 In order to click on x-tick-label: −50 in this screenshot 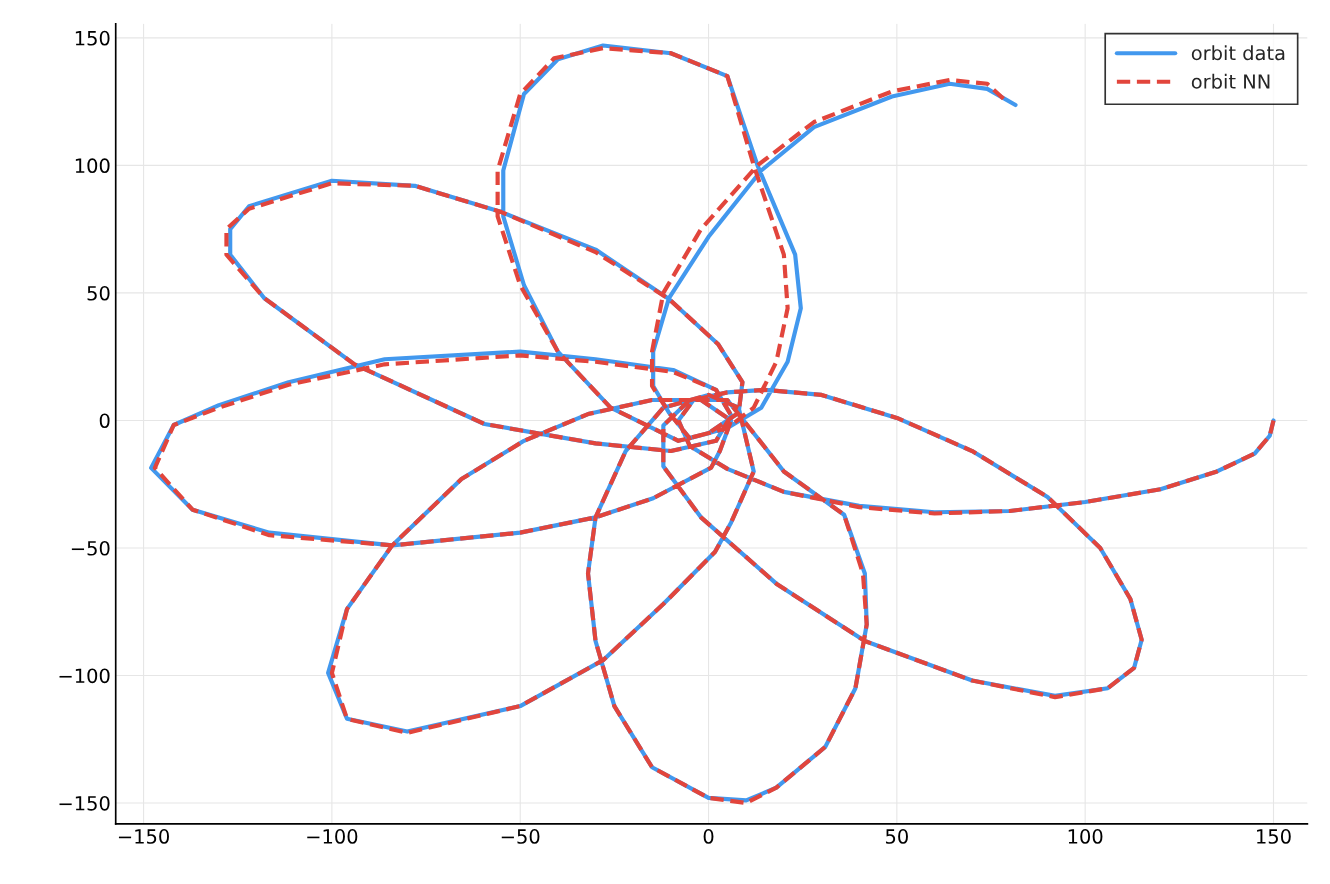, I will do `click(520, 836)`.